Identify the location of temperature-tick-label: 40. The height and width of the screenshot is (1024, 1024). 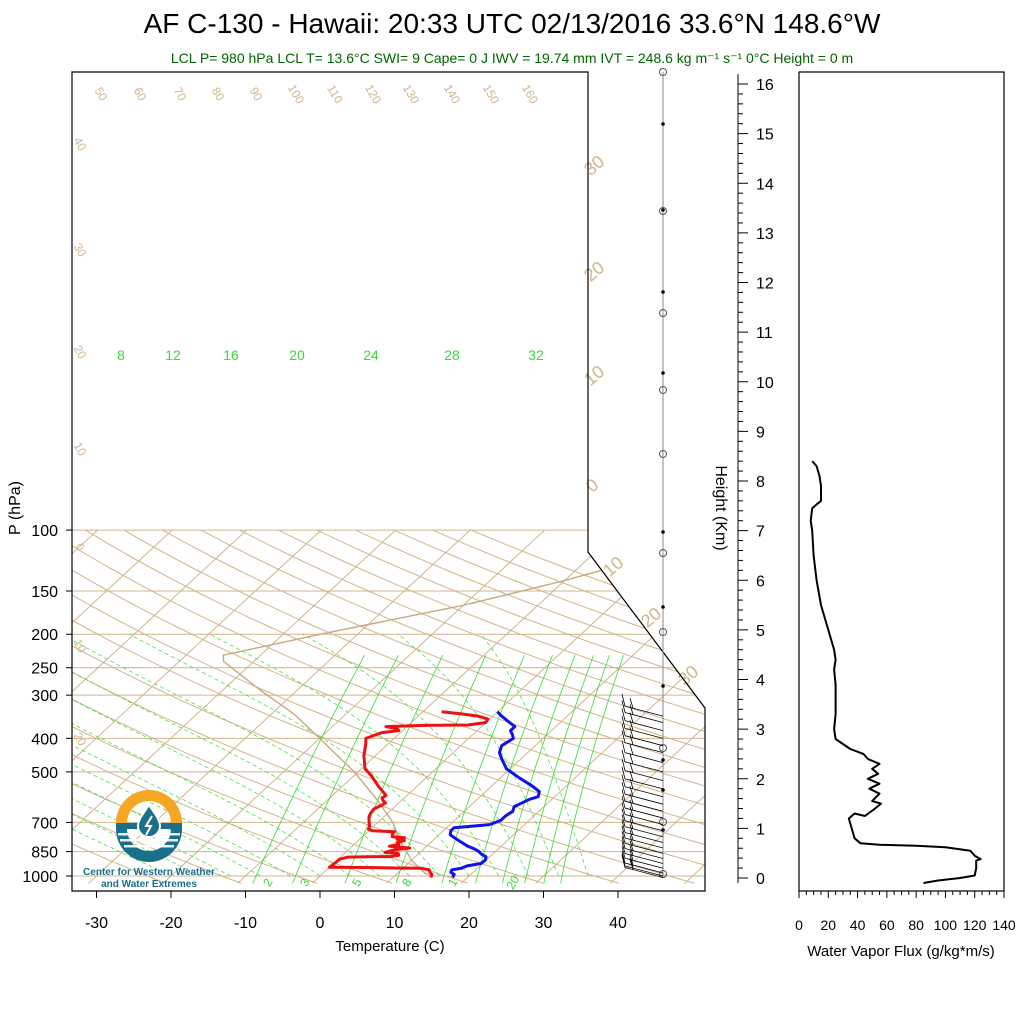
(618, 923).